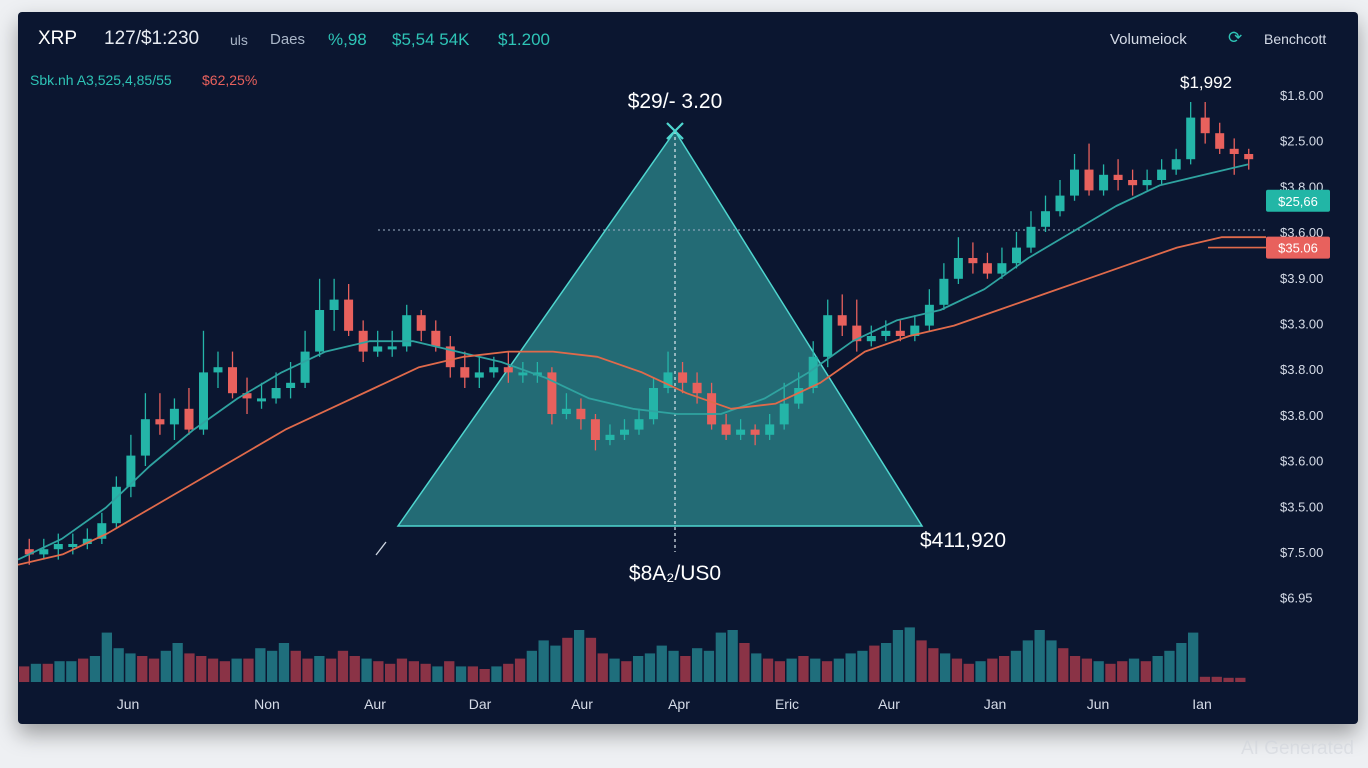  Describe the element at coordinates (1206, 82) in the screenshot. I see `top-right-annotation: $1,992` at that location.